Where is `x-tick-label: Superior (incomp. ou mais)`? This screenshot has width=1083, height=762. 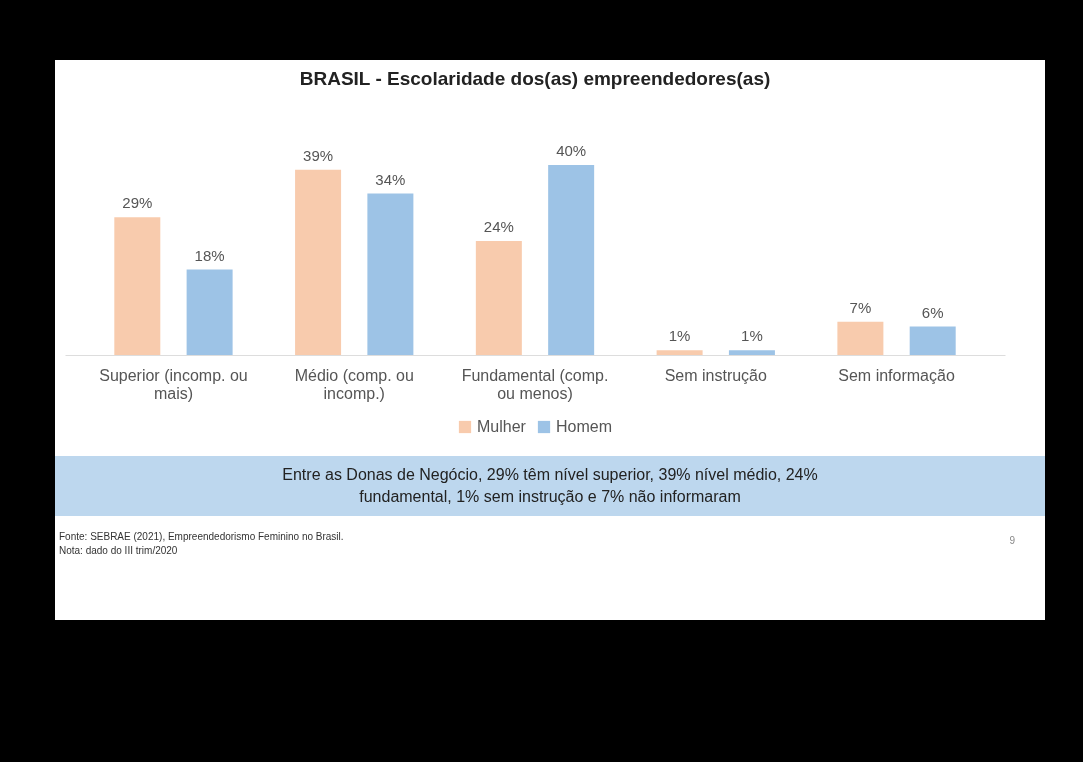 x-tick-label: Superior (incomp. ou mais) is located at coordinates (173, 384).